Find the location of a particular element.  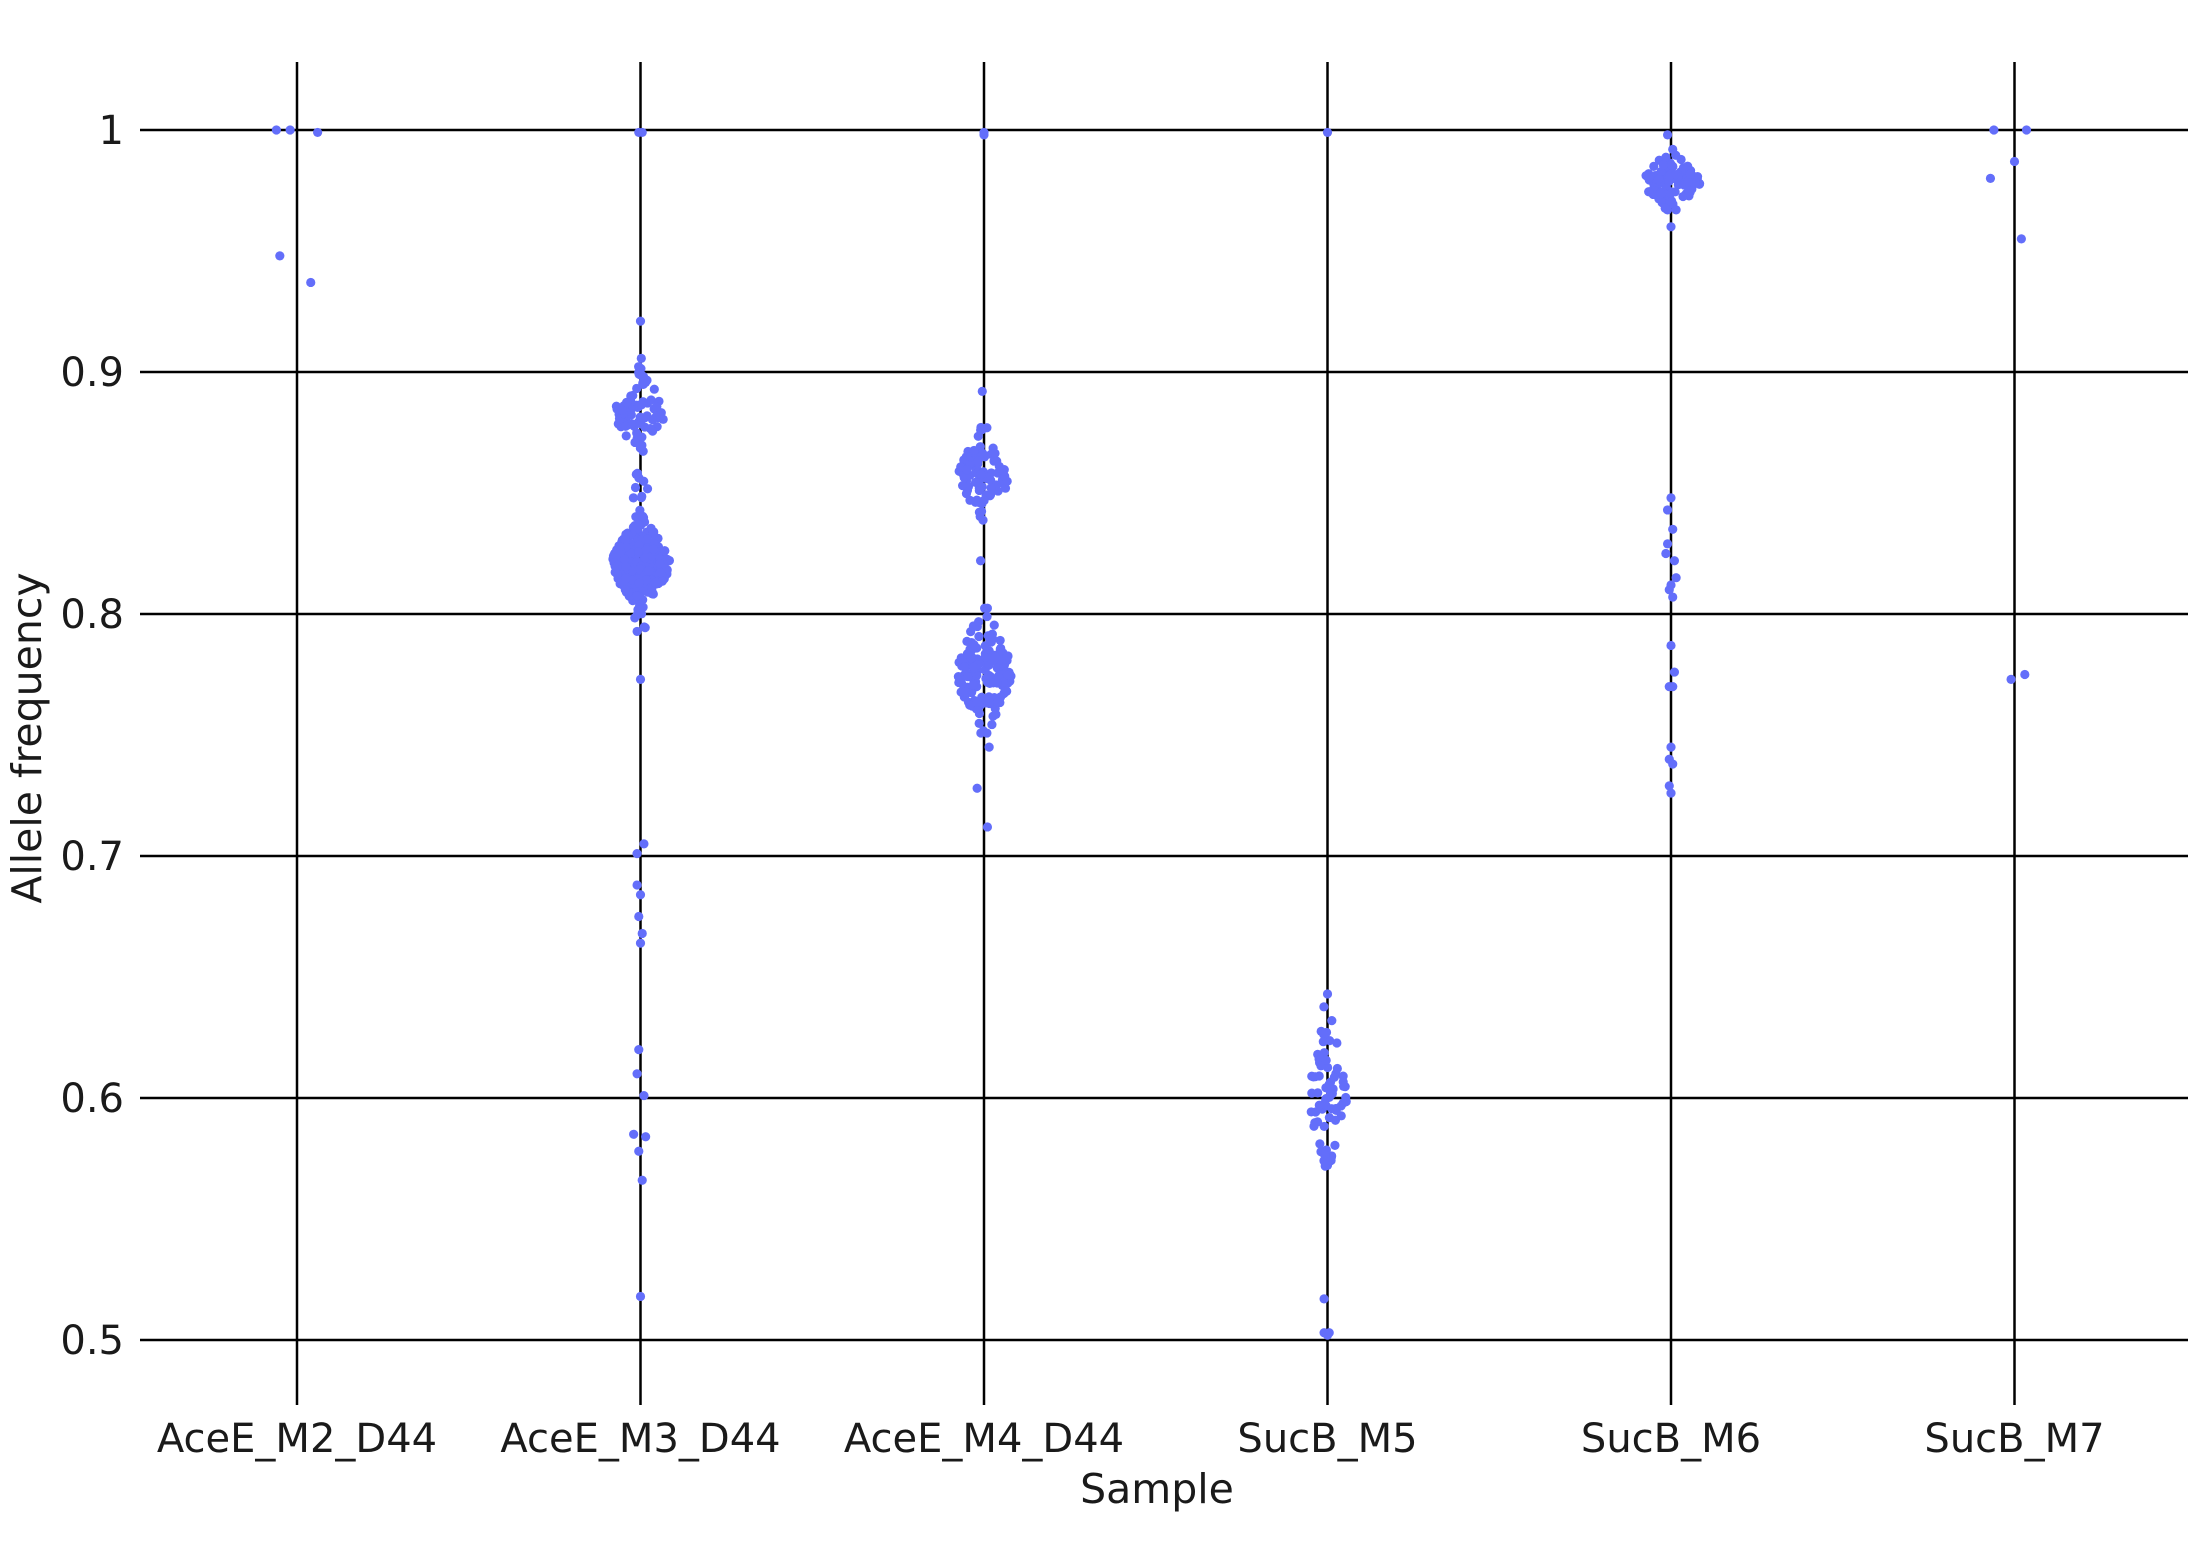

y-tick-label: 1 is located at coordinates (111, 131).